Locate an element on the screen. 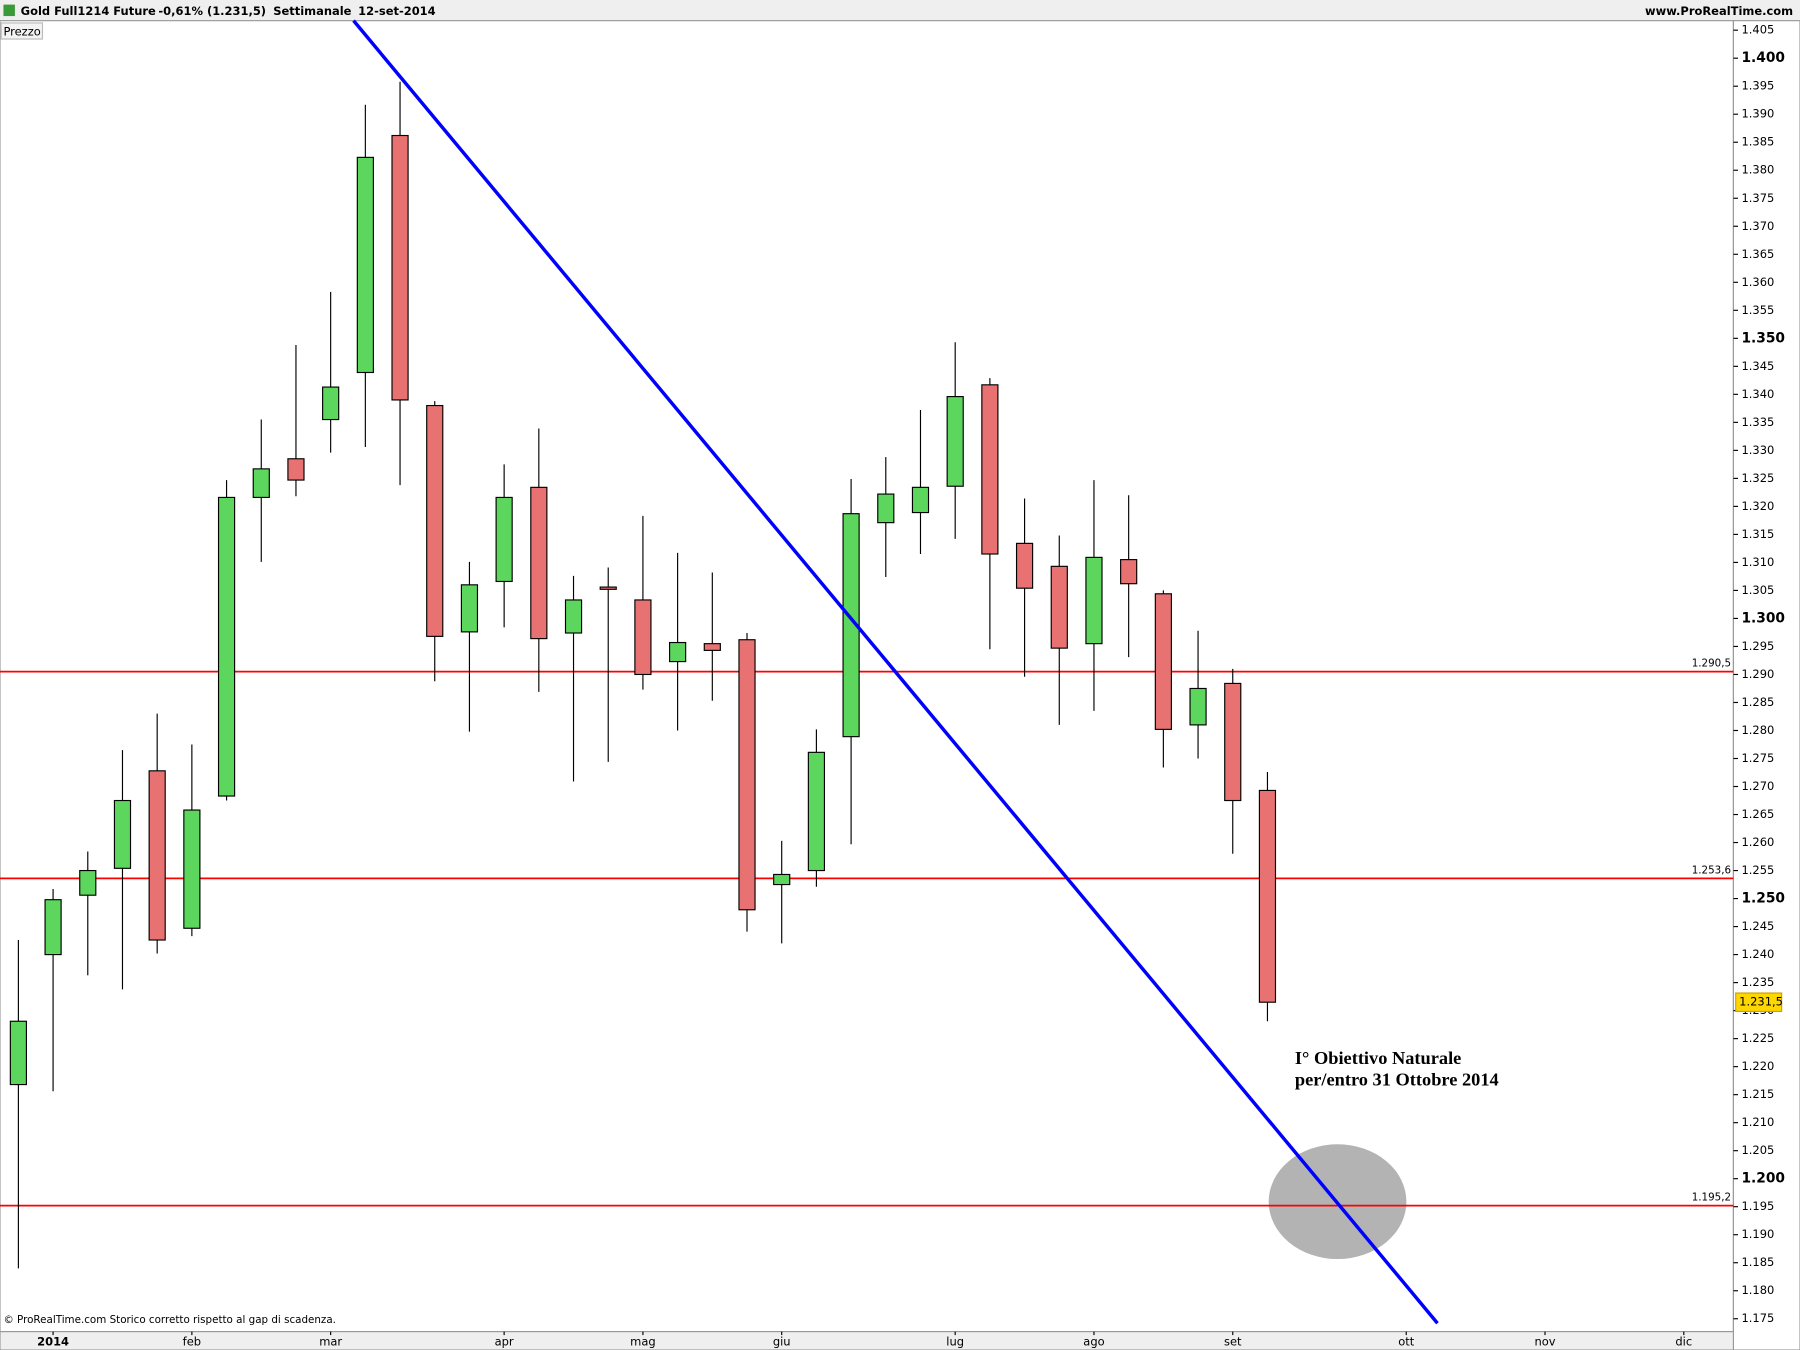  y-tick-label: 1.380 is located at coordinates (1757, 170).